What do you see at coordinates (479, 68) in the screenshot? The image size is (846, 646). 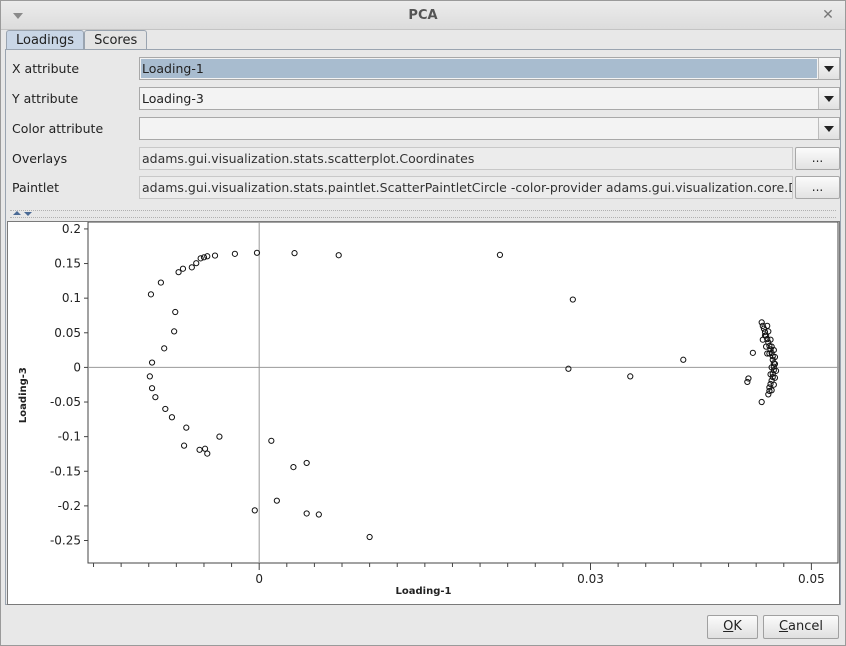 I see `x-attribute-selection` at bounding box center [479, 68].